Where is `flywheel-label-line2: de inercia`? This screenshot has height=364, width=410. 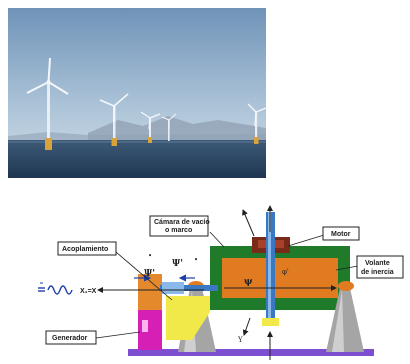
flywheel-label-line2: de inercia is located at coordinates (377, 272).